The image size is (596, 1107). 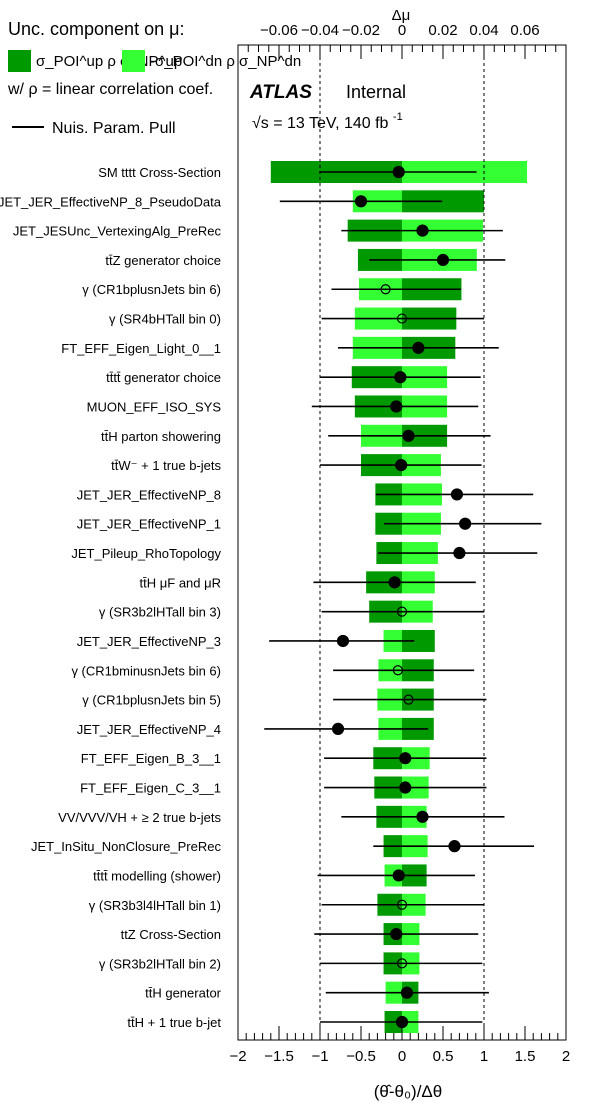 I want to click on legend-dn-swatch, so click(x=133, y=61).